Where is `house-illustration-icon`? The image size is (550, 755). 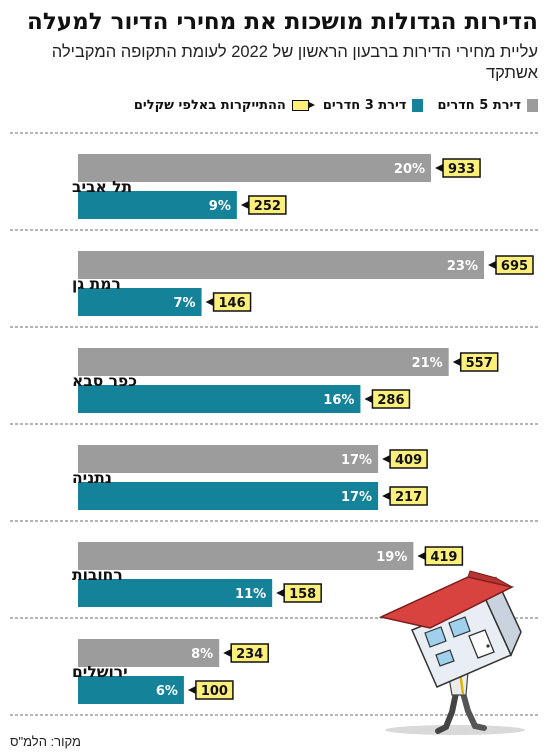 house-illustration-icon is located at coordinates (451, 652).